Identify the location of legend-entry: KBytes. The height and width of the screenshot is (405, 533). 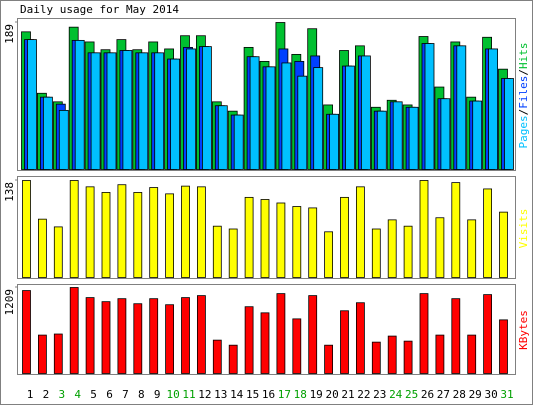
(523, 330).